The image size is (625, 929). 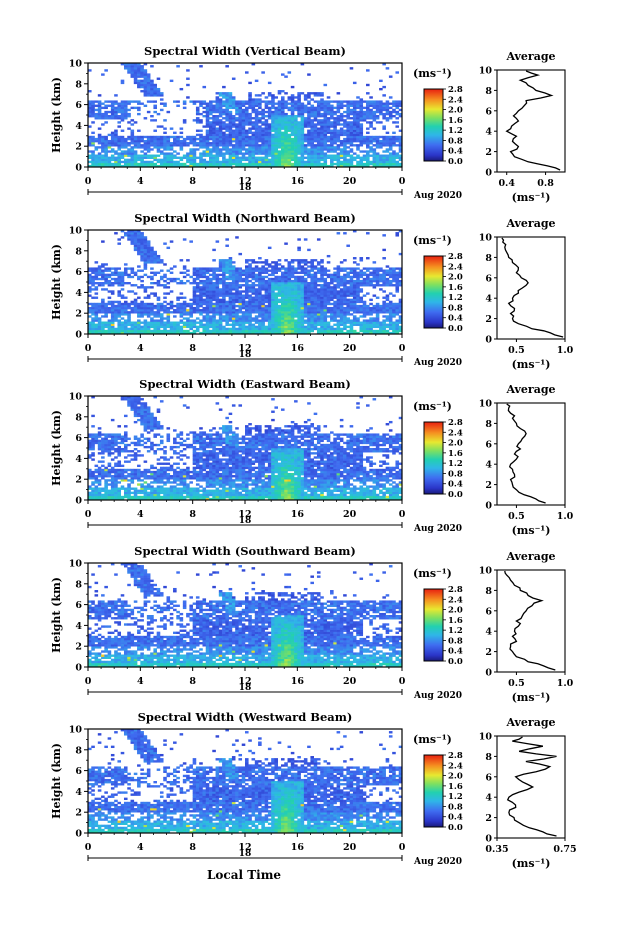 I want to click on average-y-tick-label: 0, so click(x=488, y=173).